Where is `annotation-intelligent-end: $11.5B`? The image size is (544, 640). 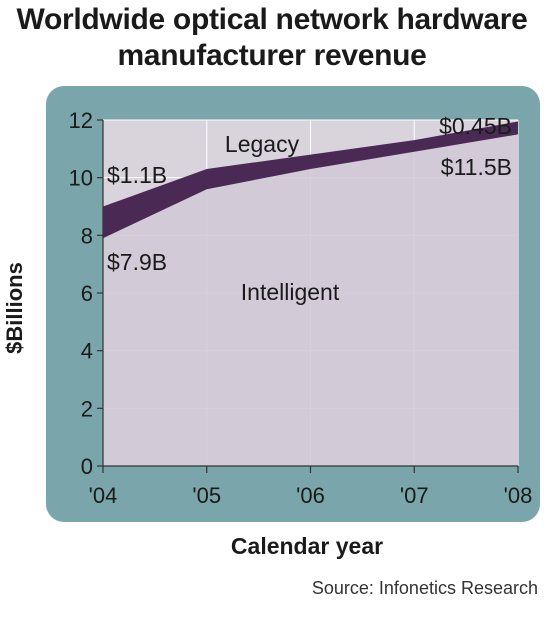 annotation-intelligent-end: $11.5B is located at coordinates (476, 167).